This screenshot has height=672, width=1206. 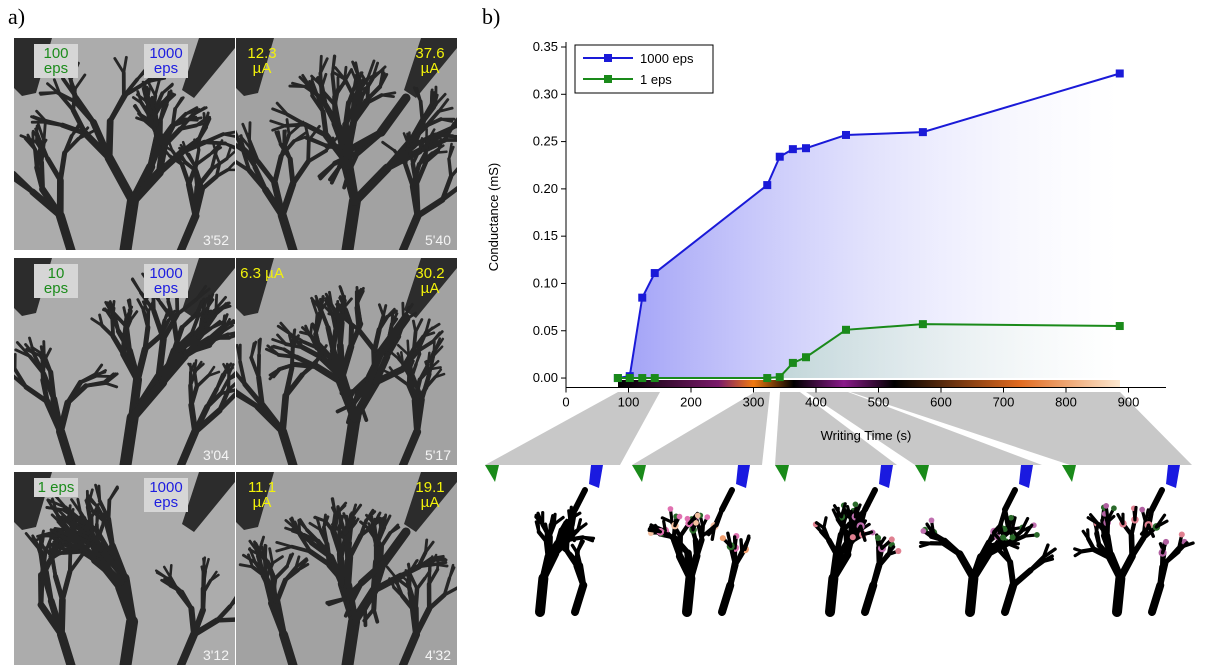 What do you see at coordinates (56, 487) in the screenshot?
I see `eps-label: 1 eps` at bounding box center [56, 487].